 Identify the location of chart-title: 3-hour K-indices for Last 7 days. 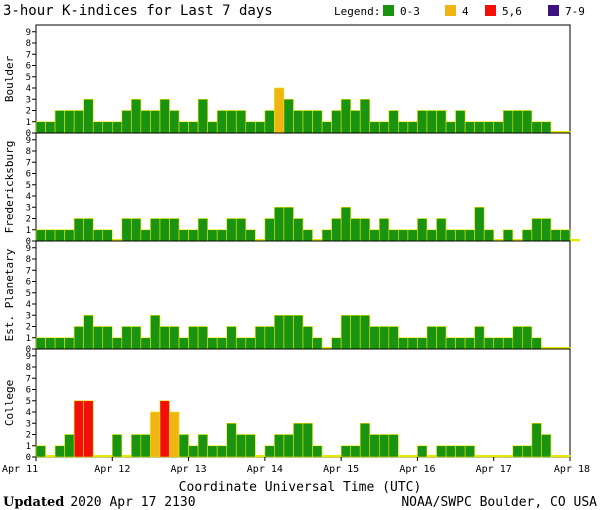
(138, 11).